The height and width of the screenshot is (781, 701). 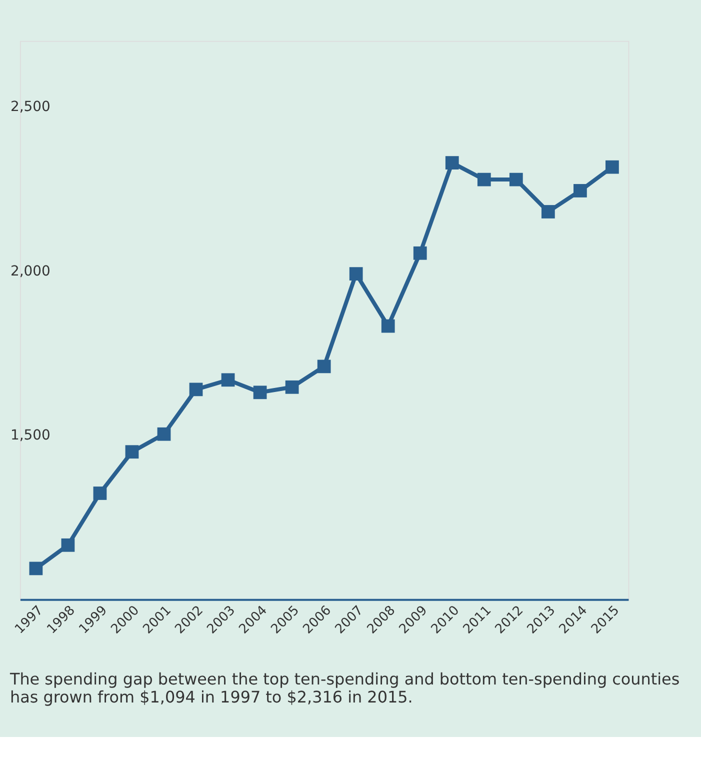 I want to click on y-tick-label: 2,500, so click(x=30, y=107).